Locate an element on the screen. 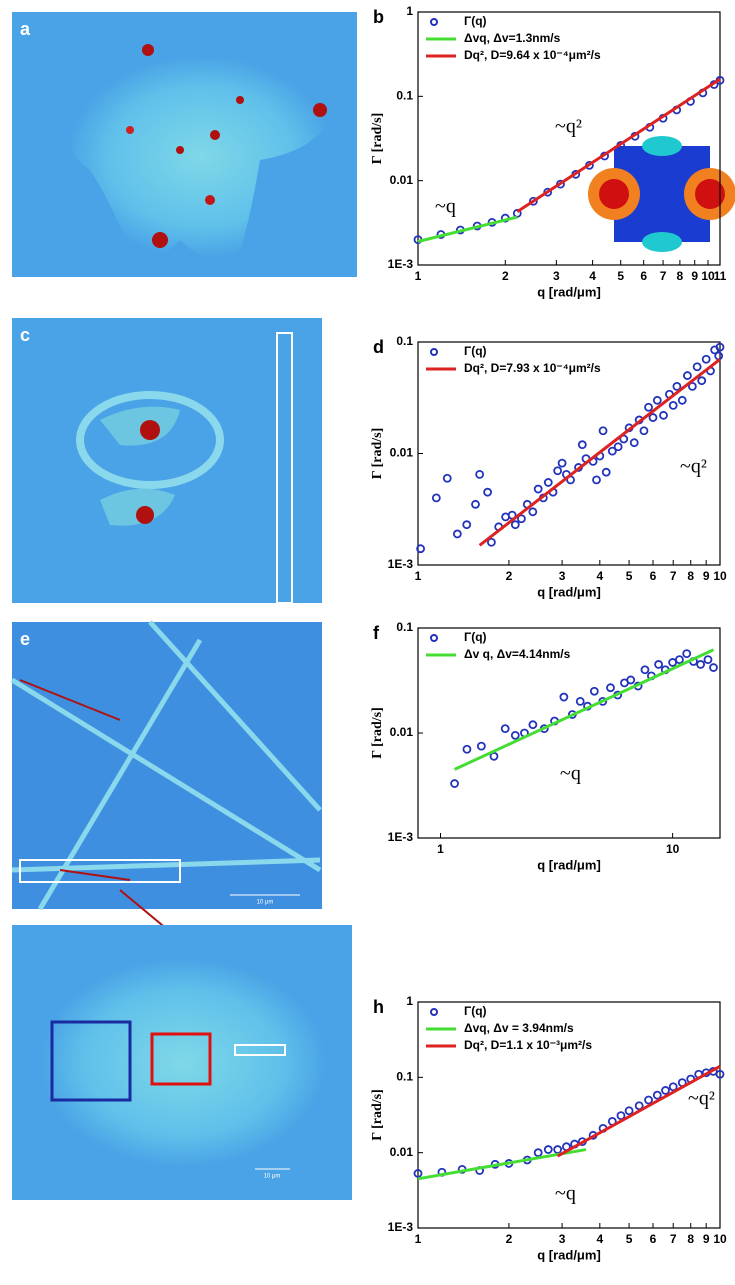 The height and width of the screenshot is (1285, 735). panel-letter: a is located at coordinates (25, 29).